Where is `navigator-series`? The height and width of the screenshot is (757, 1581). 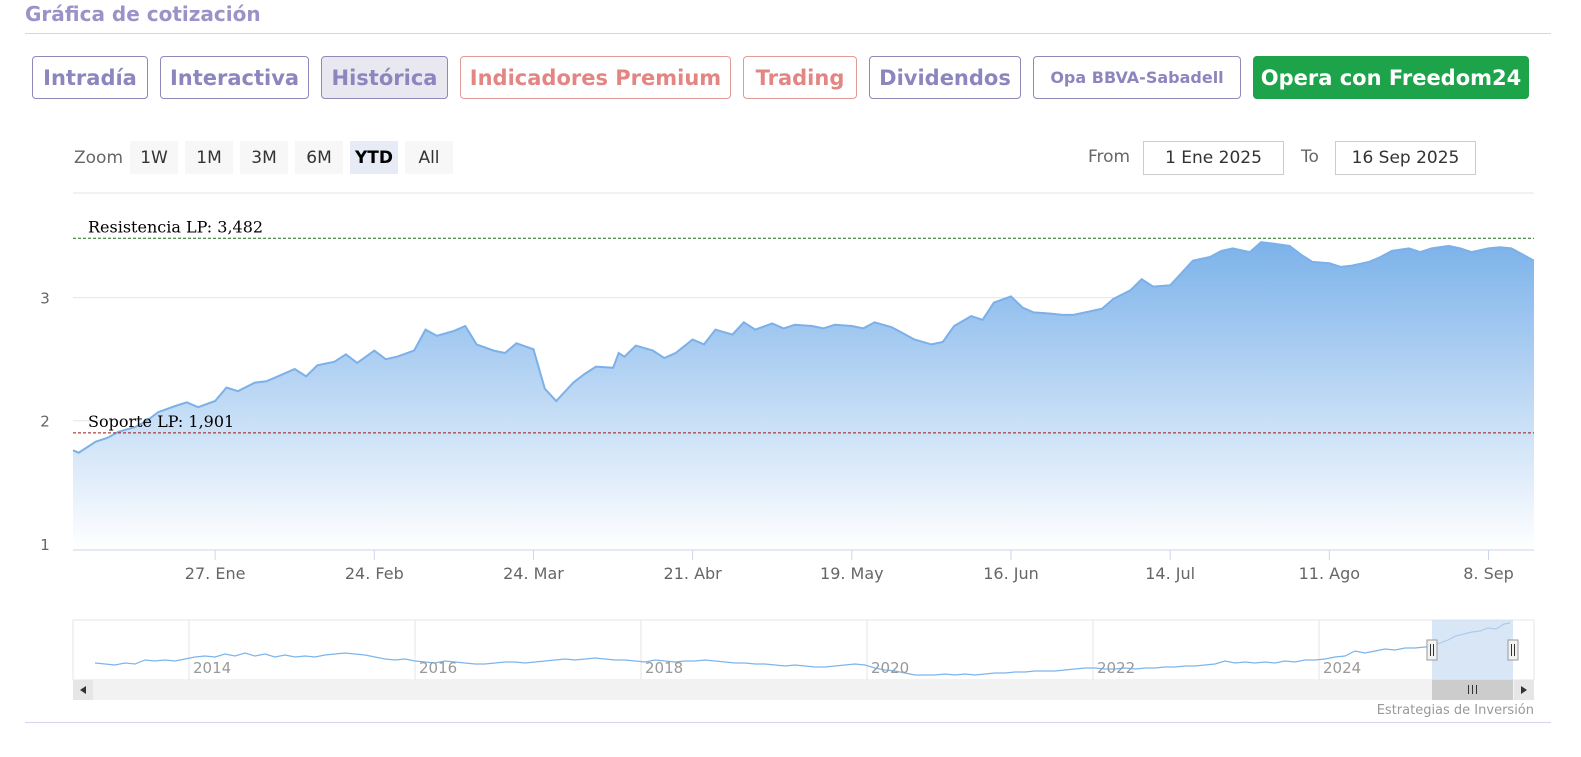 navigator-series is located at coordinates (802, 649).